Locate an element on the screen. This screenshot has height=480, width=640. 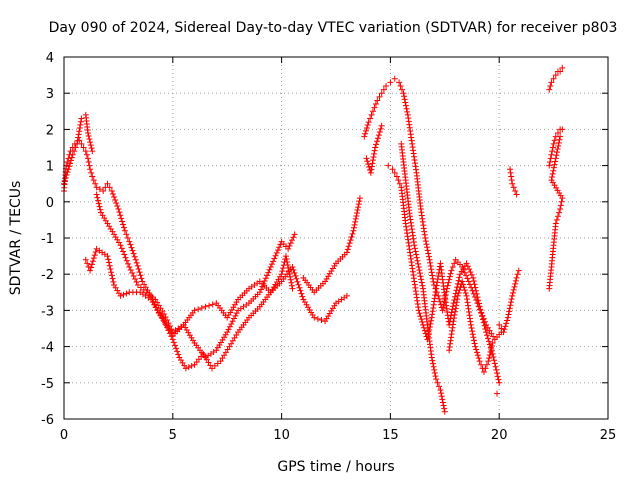
y-tick-label: -6 is located at coordinates (47, 420).